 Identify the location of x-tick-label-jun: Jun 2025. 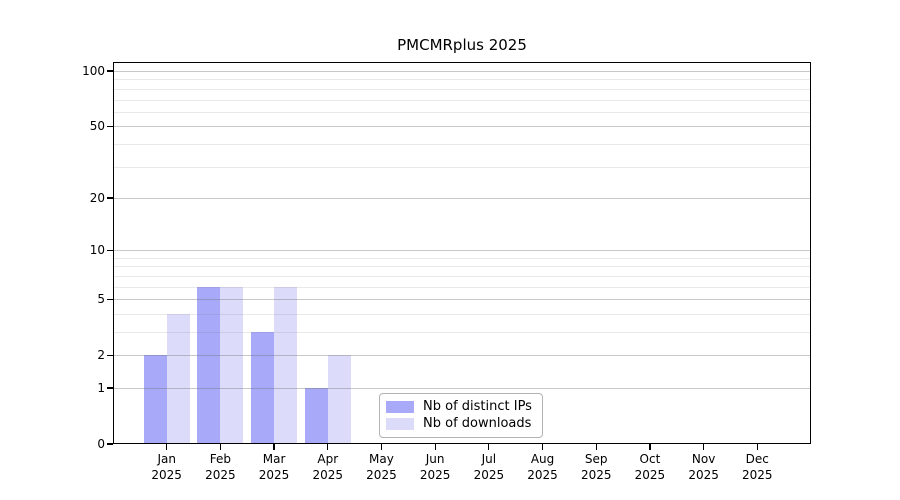
(435, 467).